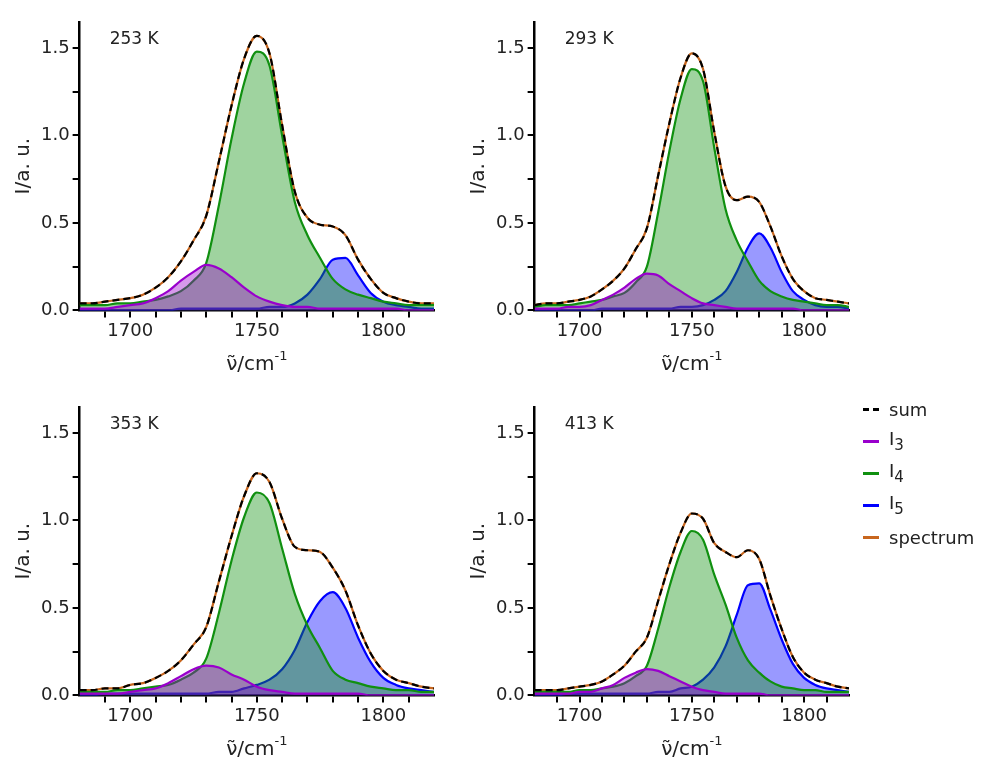  What do you see at coordinates (896, 473) in the screenshot?
I see `legend-label: I$_{4}$` at bounding box center [896, 473].